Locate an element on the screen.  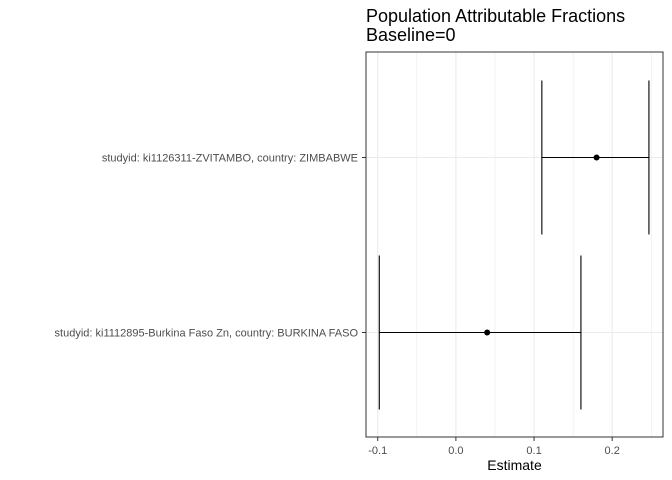
x-tick-label: 0.1 is located at coordinates (533, 451).